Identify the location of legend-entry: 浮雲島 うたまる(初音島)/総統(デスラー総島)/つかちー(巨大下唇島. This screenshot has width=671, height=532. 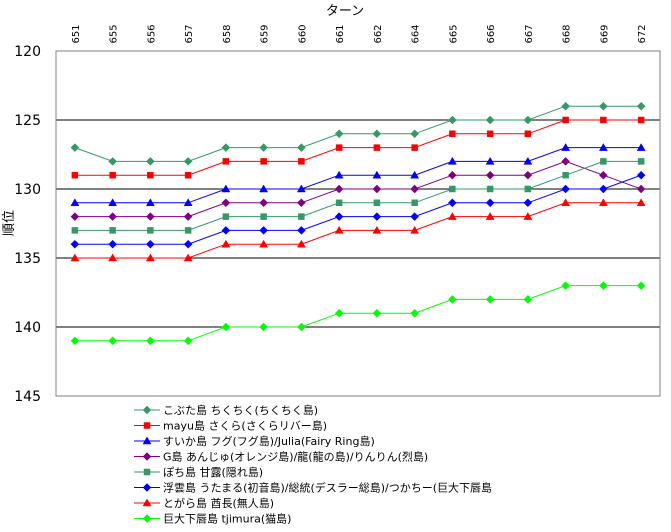
(313, 488).